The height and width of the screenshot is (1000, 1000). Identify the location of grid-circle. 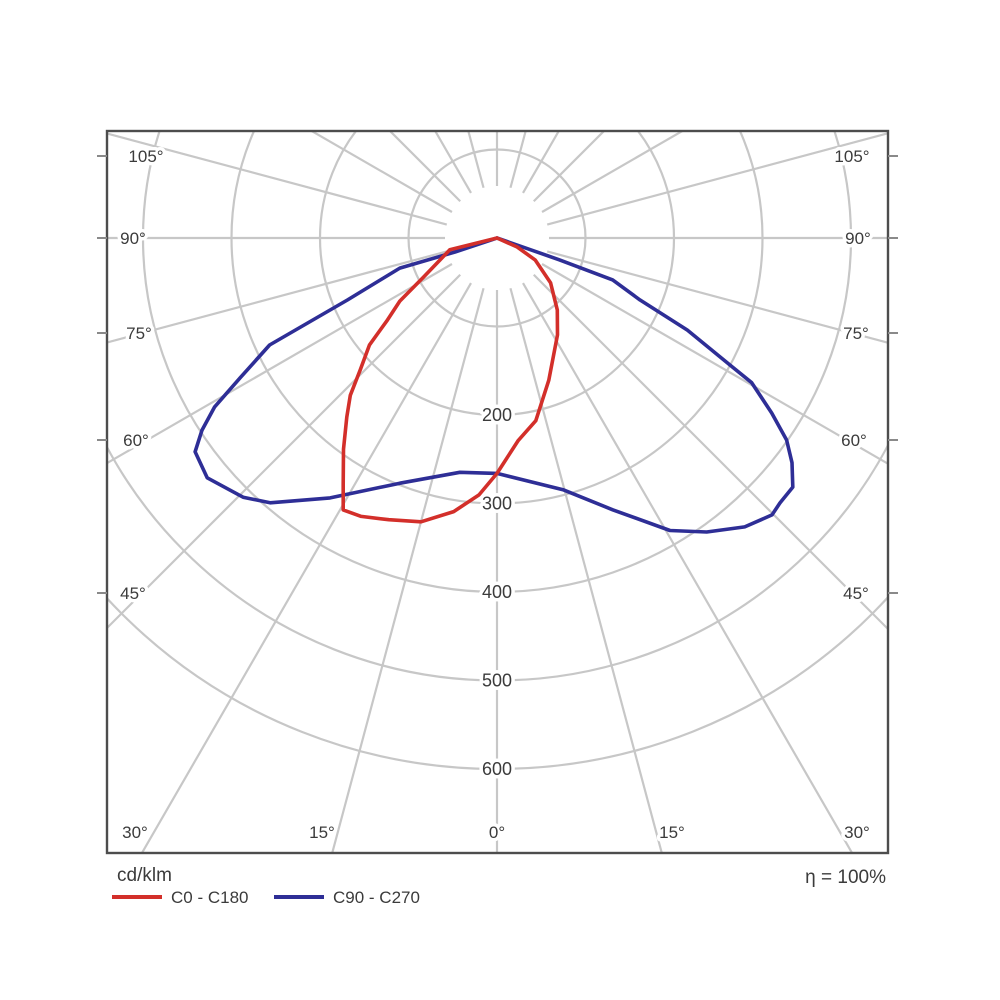
(497, 682).